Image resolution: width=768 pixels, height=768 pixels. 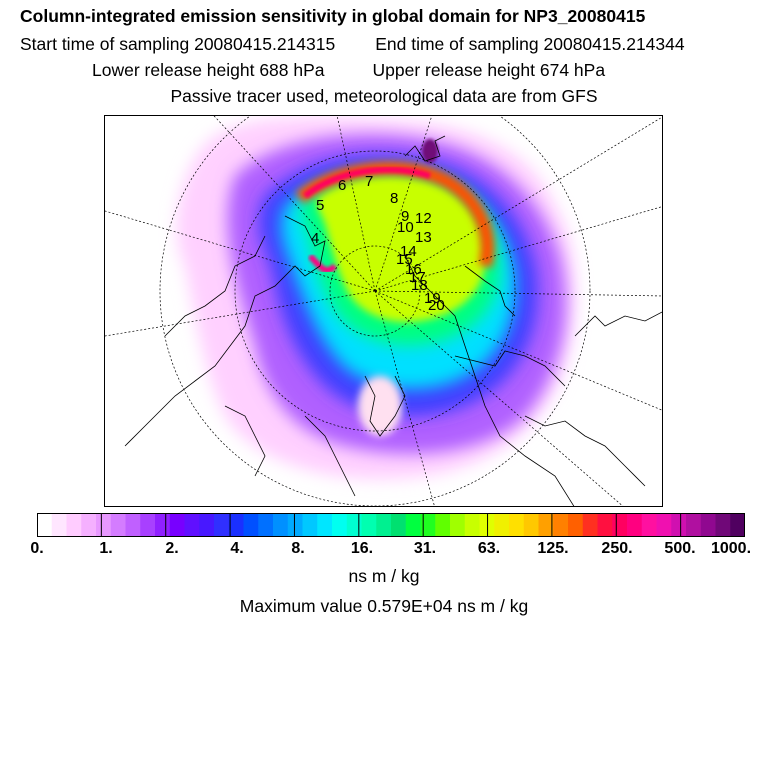 I want to click on colorbar-tick: 31., so click(x=425, y=548).